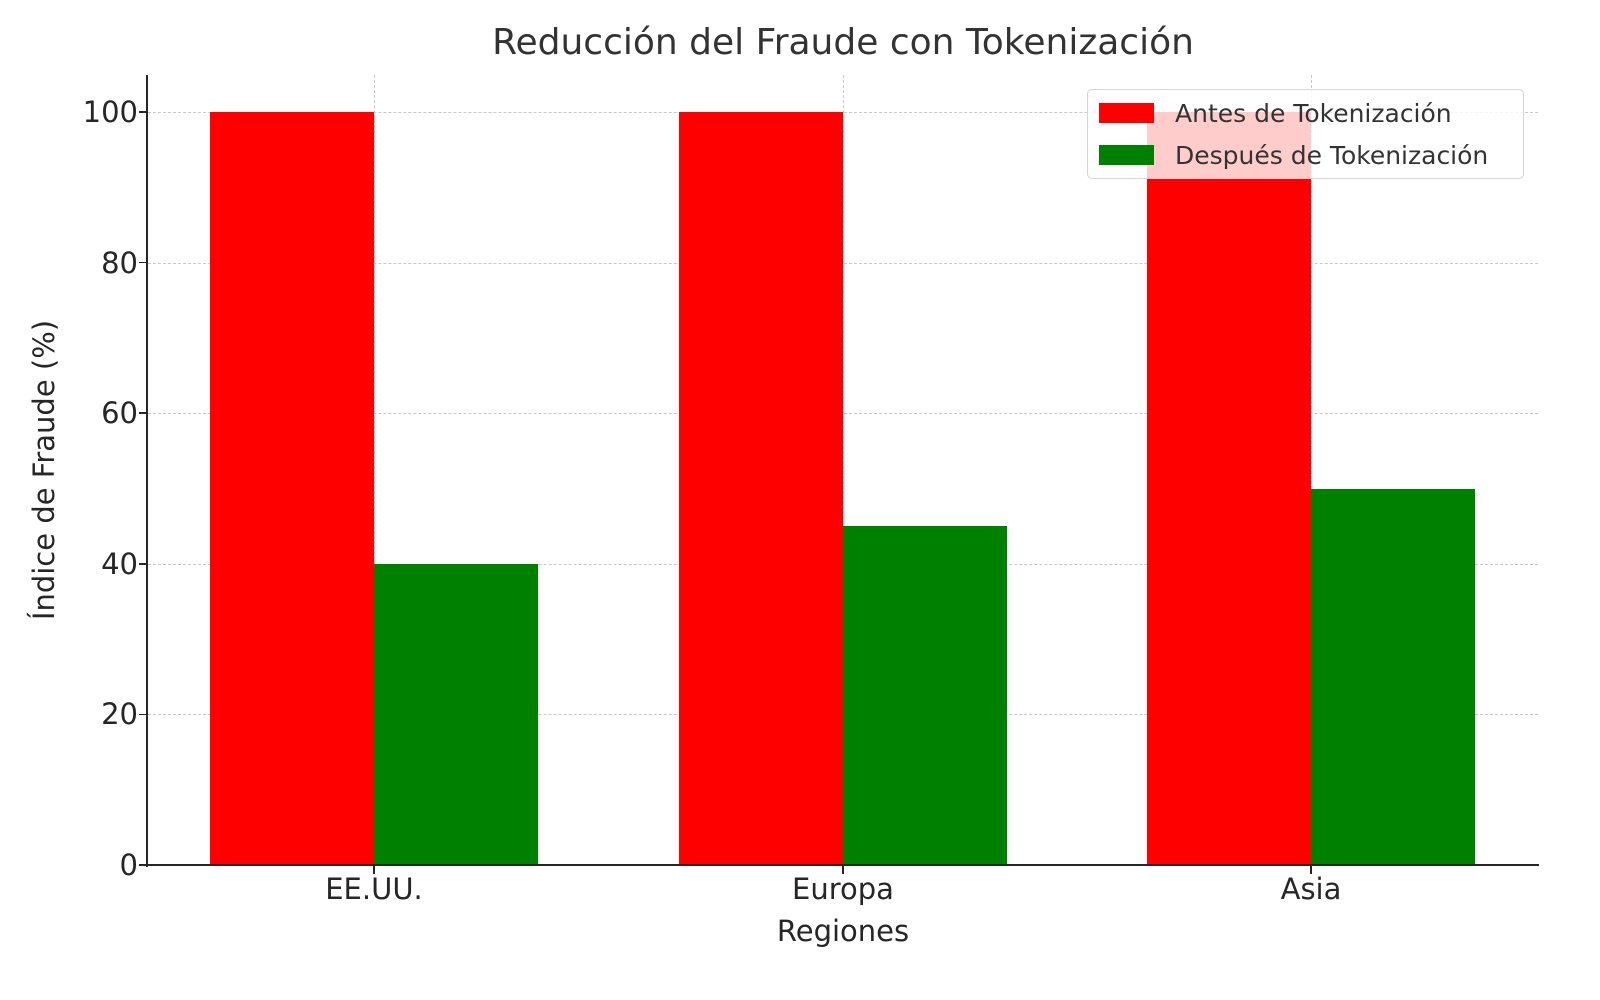 The height and width of the screenshot is (1000, 1600). Describe the element at coordinates (1126, 155) in the screenshot. I see `legend-swatch-green` at that location.